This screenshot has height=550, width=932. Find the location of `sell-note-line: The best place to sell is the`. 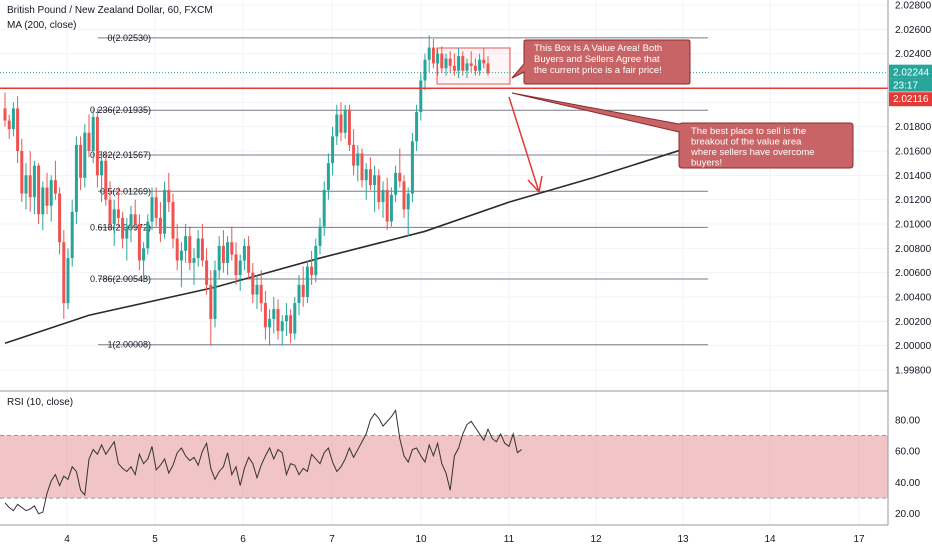

sell-note-line: The best place to sell is the is located at coordinates (748, 131).